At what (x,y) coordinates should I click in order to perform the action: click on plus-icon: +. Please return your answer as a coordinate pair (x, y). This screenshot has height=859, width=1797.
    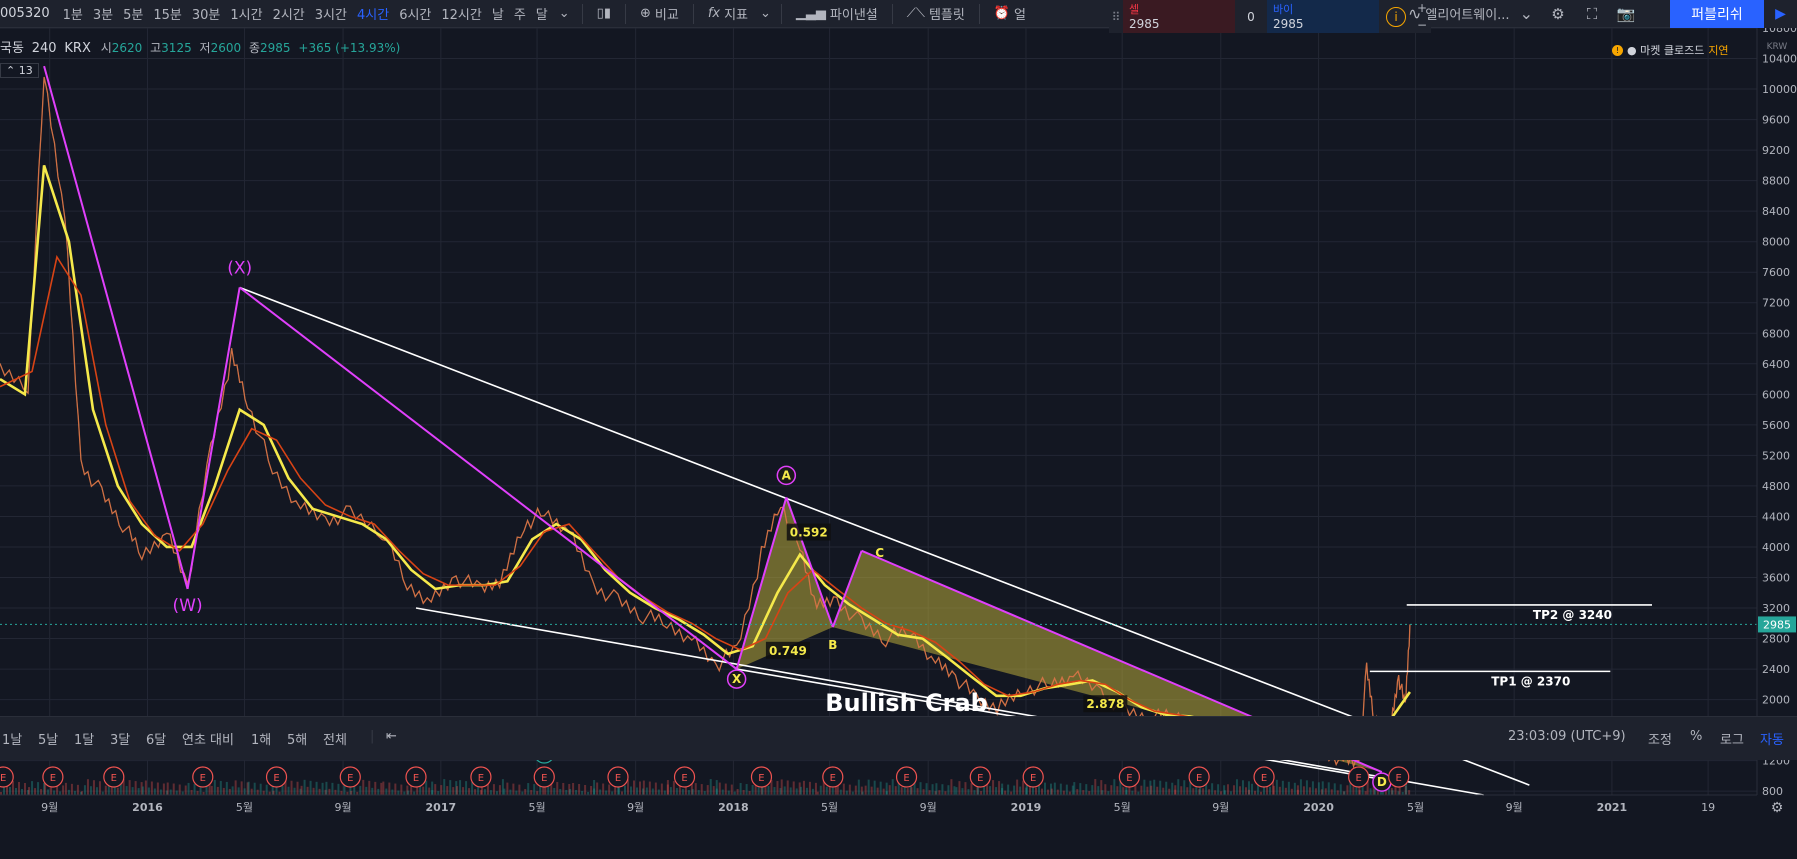
    Looking at the image, I should click on (1422, 8).